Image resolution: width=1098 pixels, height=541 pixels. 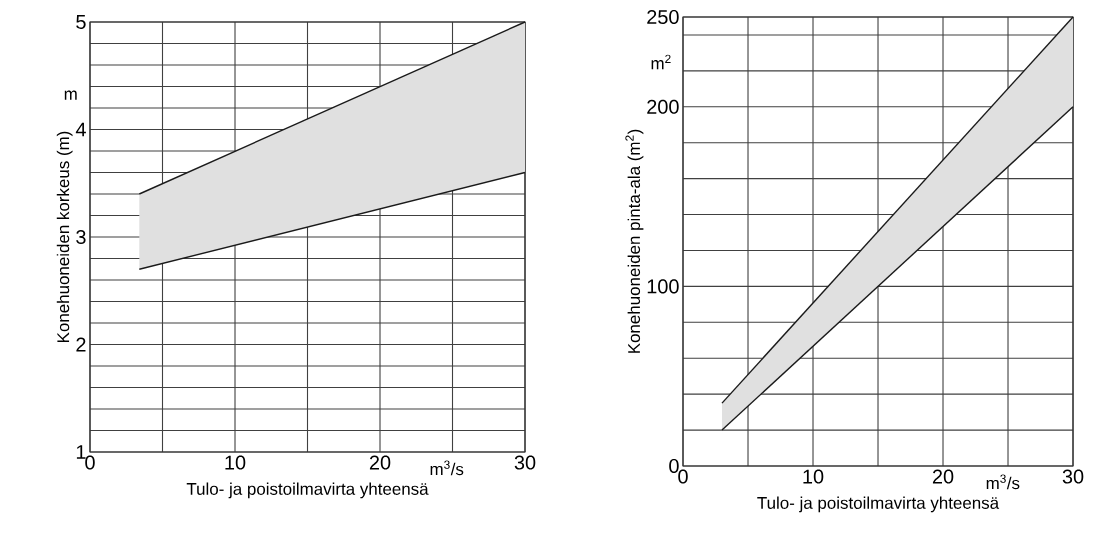 What do you see at coordinates (81, 452) in the screenshot?
I see `y-tick-label: 1` at bounding box center [81, 452].